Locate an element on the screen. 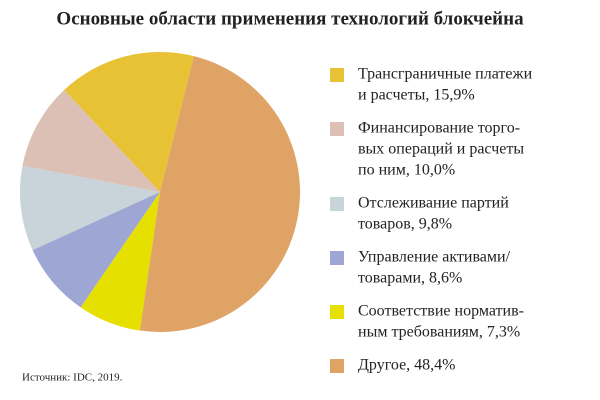  legend-label: по ним, 10,0% is located at coordinates (406, 170).